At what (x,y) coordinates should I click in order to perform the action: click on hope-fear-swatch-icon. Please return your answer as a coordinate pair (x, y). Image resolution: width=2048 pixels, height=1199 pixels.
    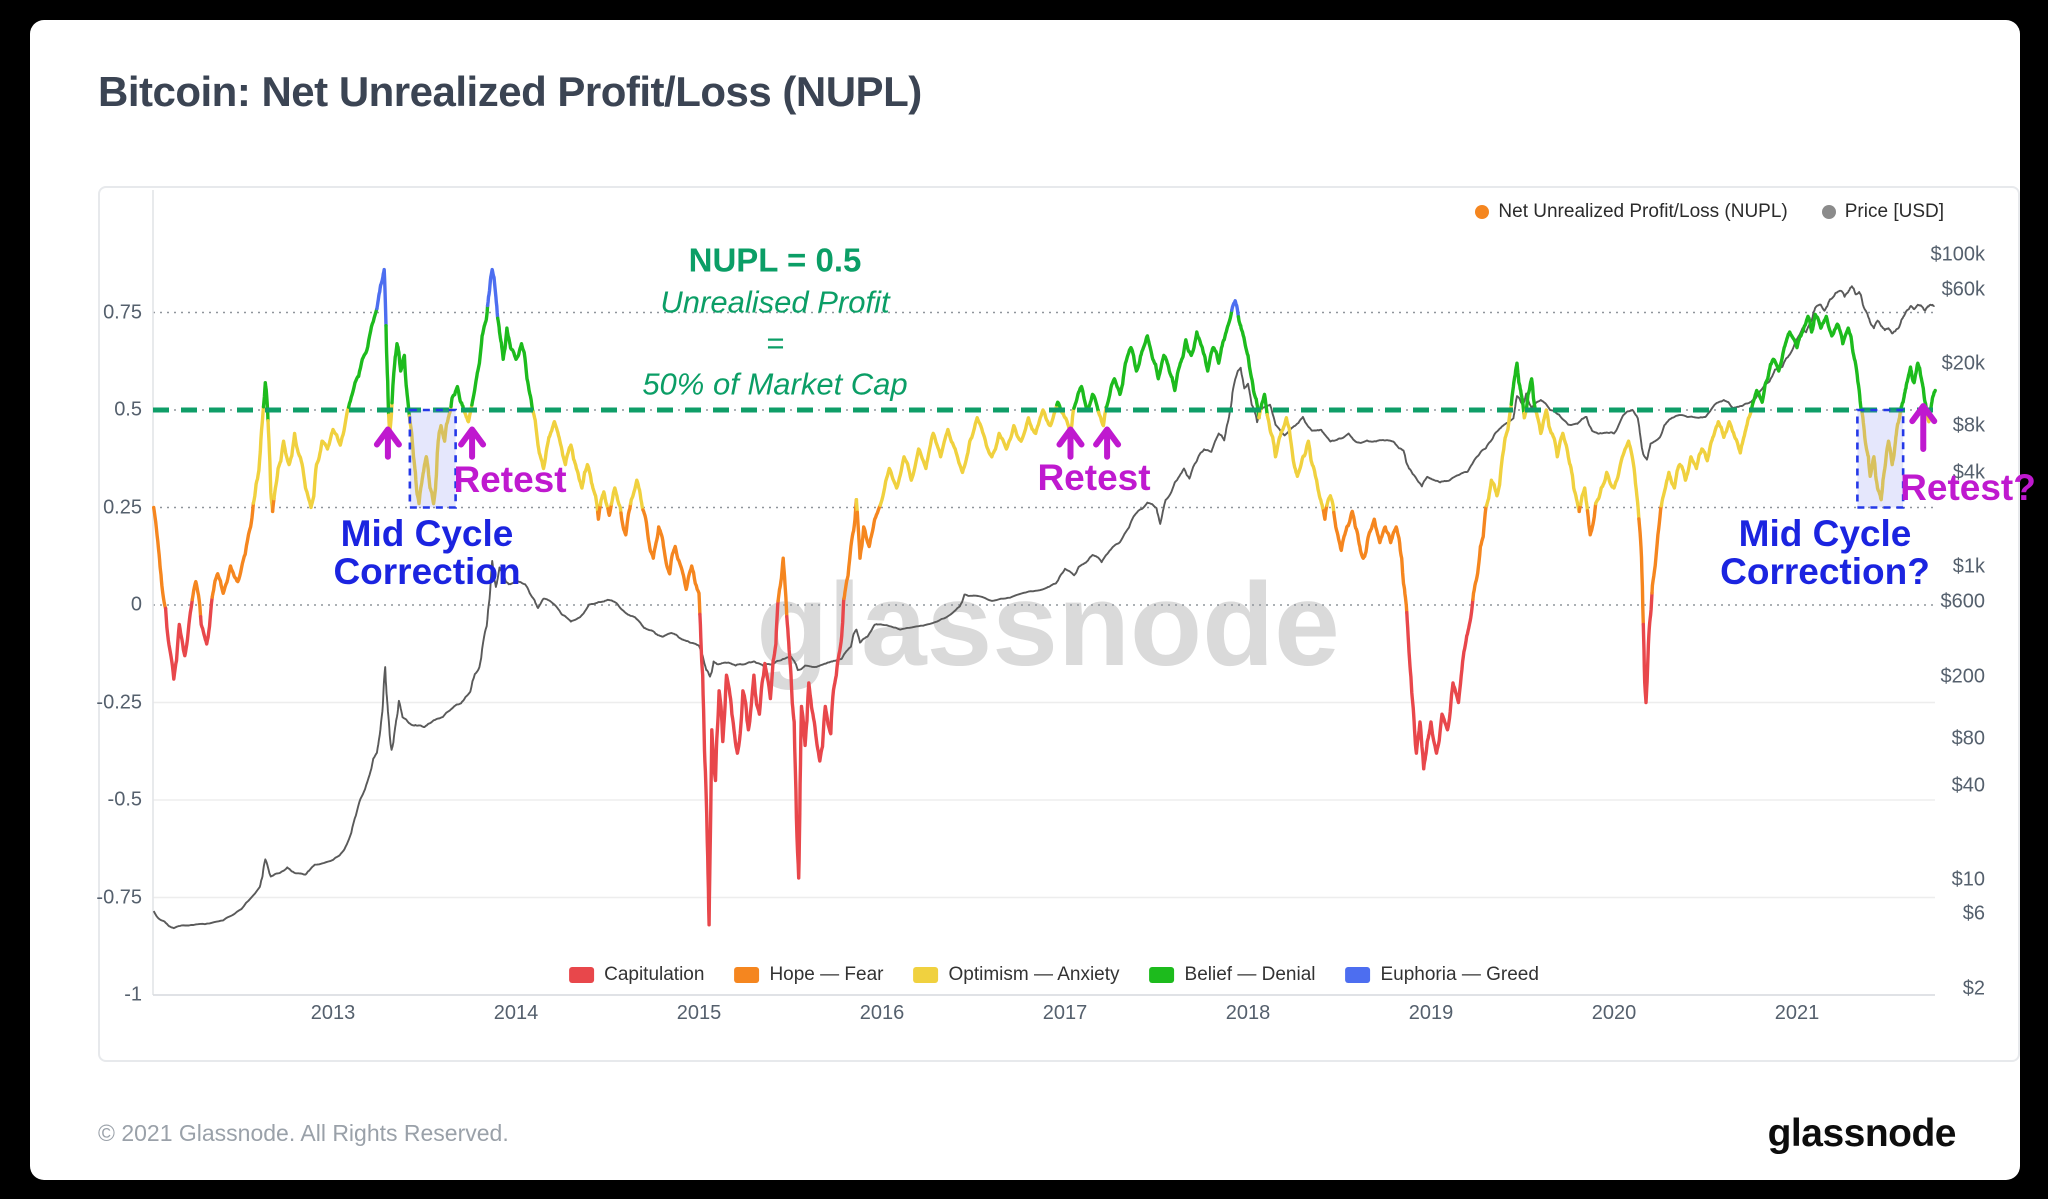
    Looking at the image, I should click on (747, 975).